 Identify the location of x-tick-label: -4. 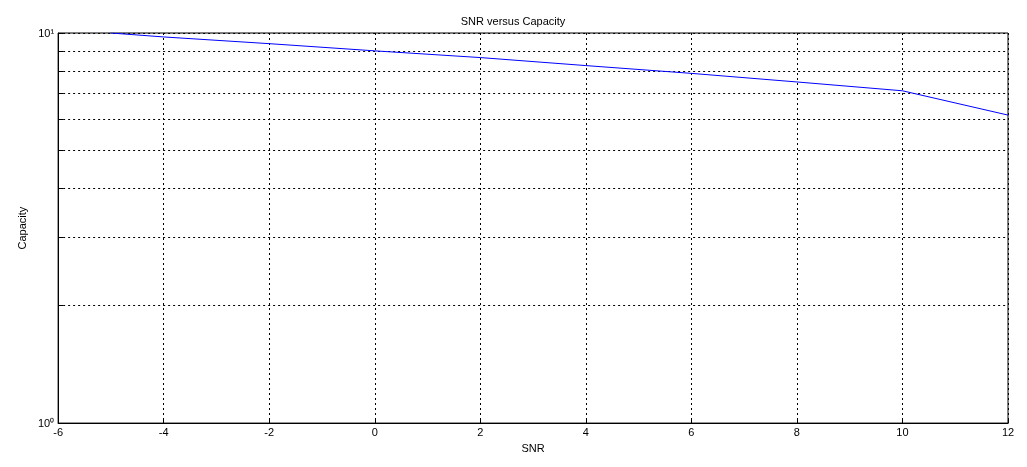
(163, 431).